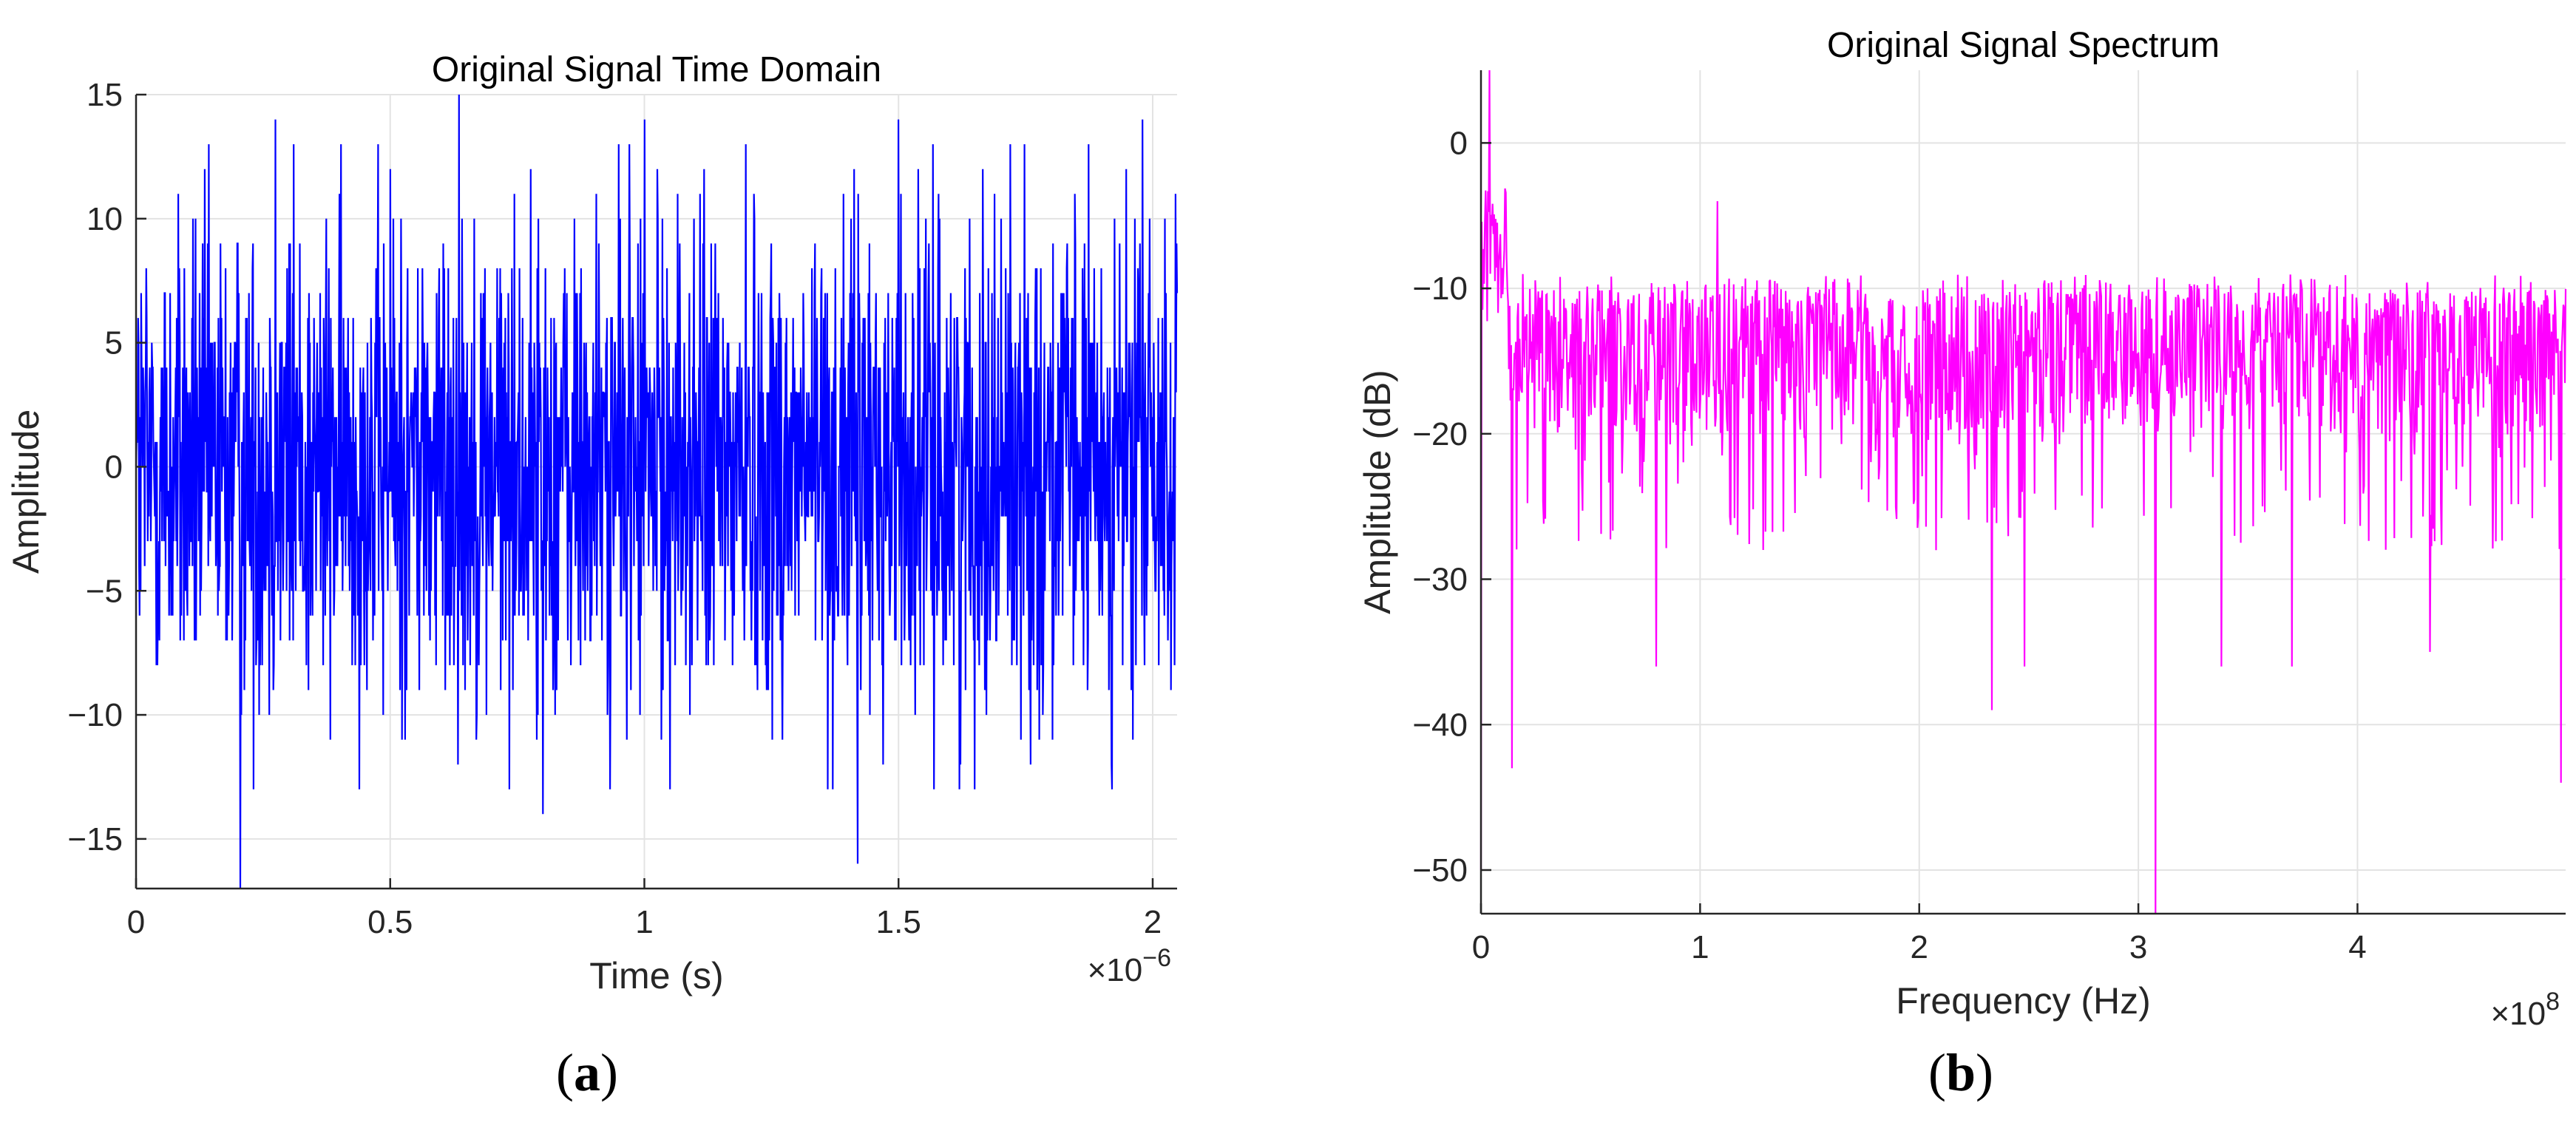 The image size is (2576, 1148). Describe the element at coordinates (2138, 947) in the screenshot. I see `x-tick-label: 3` at that location.